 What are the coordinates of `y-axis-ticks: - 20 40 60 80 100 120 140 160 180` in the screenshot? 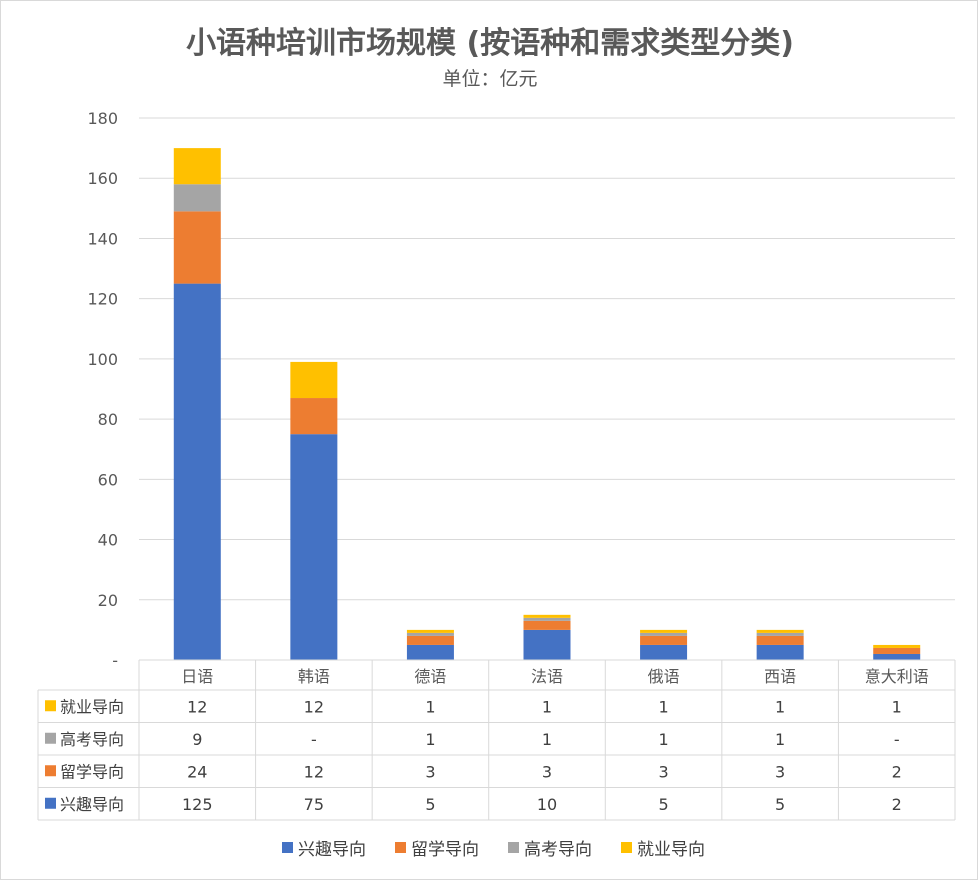 It's located at (102, 389).